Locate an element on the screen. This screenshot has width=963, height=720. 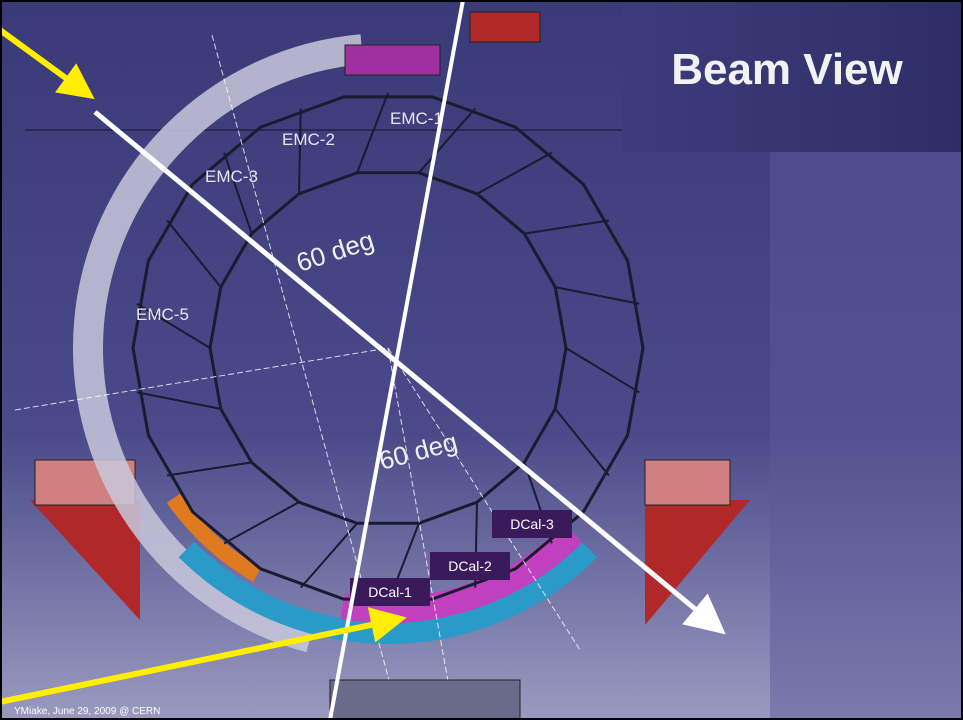
dcal-label: DCal-2 is located at coordinates (470, 566).